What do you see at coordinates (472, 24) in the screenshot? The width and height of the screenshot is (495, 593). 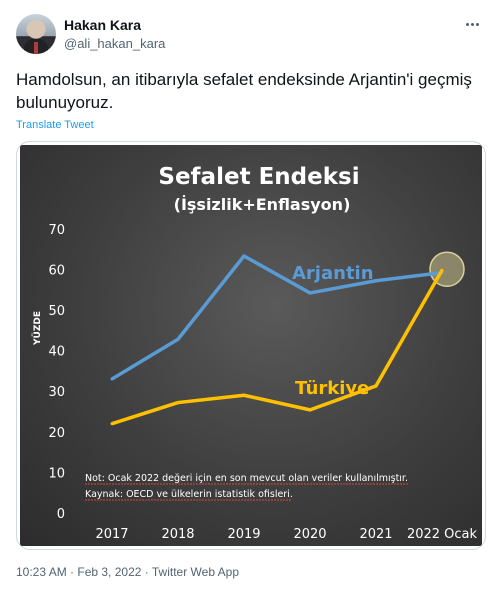 I see `more-options-icon` at bounding box center [472, 24].